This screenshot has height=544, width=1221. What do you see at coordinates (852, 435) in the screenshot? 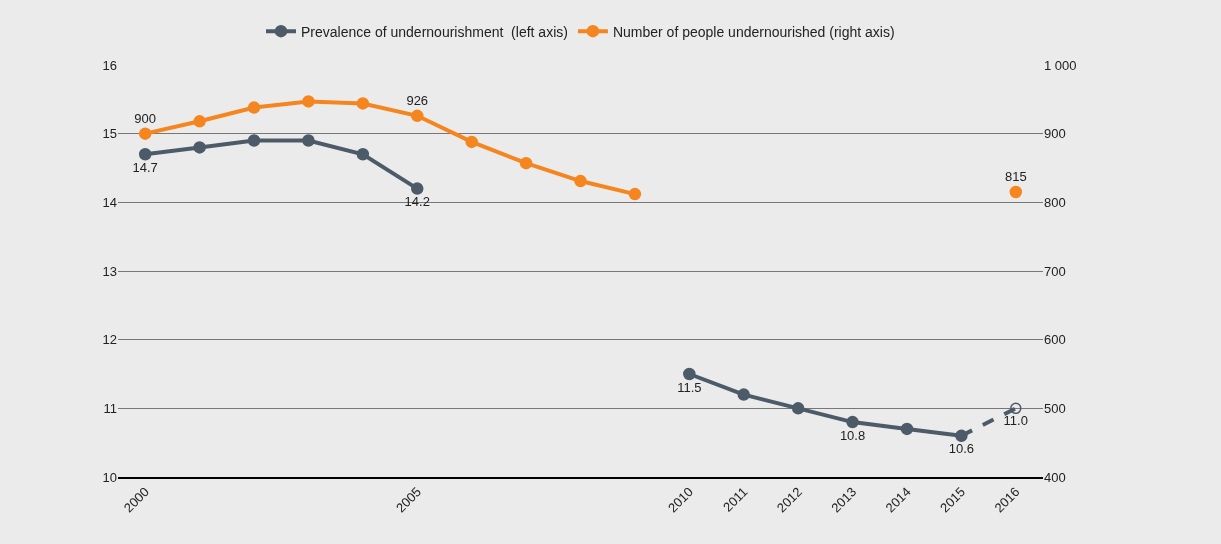
I see `data-label: 10.8` at bounding box center [852, 435].